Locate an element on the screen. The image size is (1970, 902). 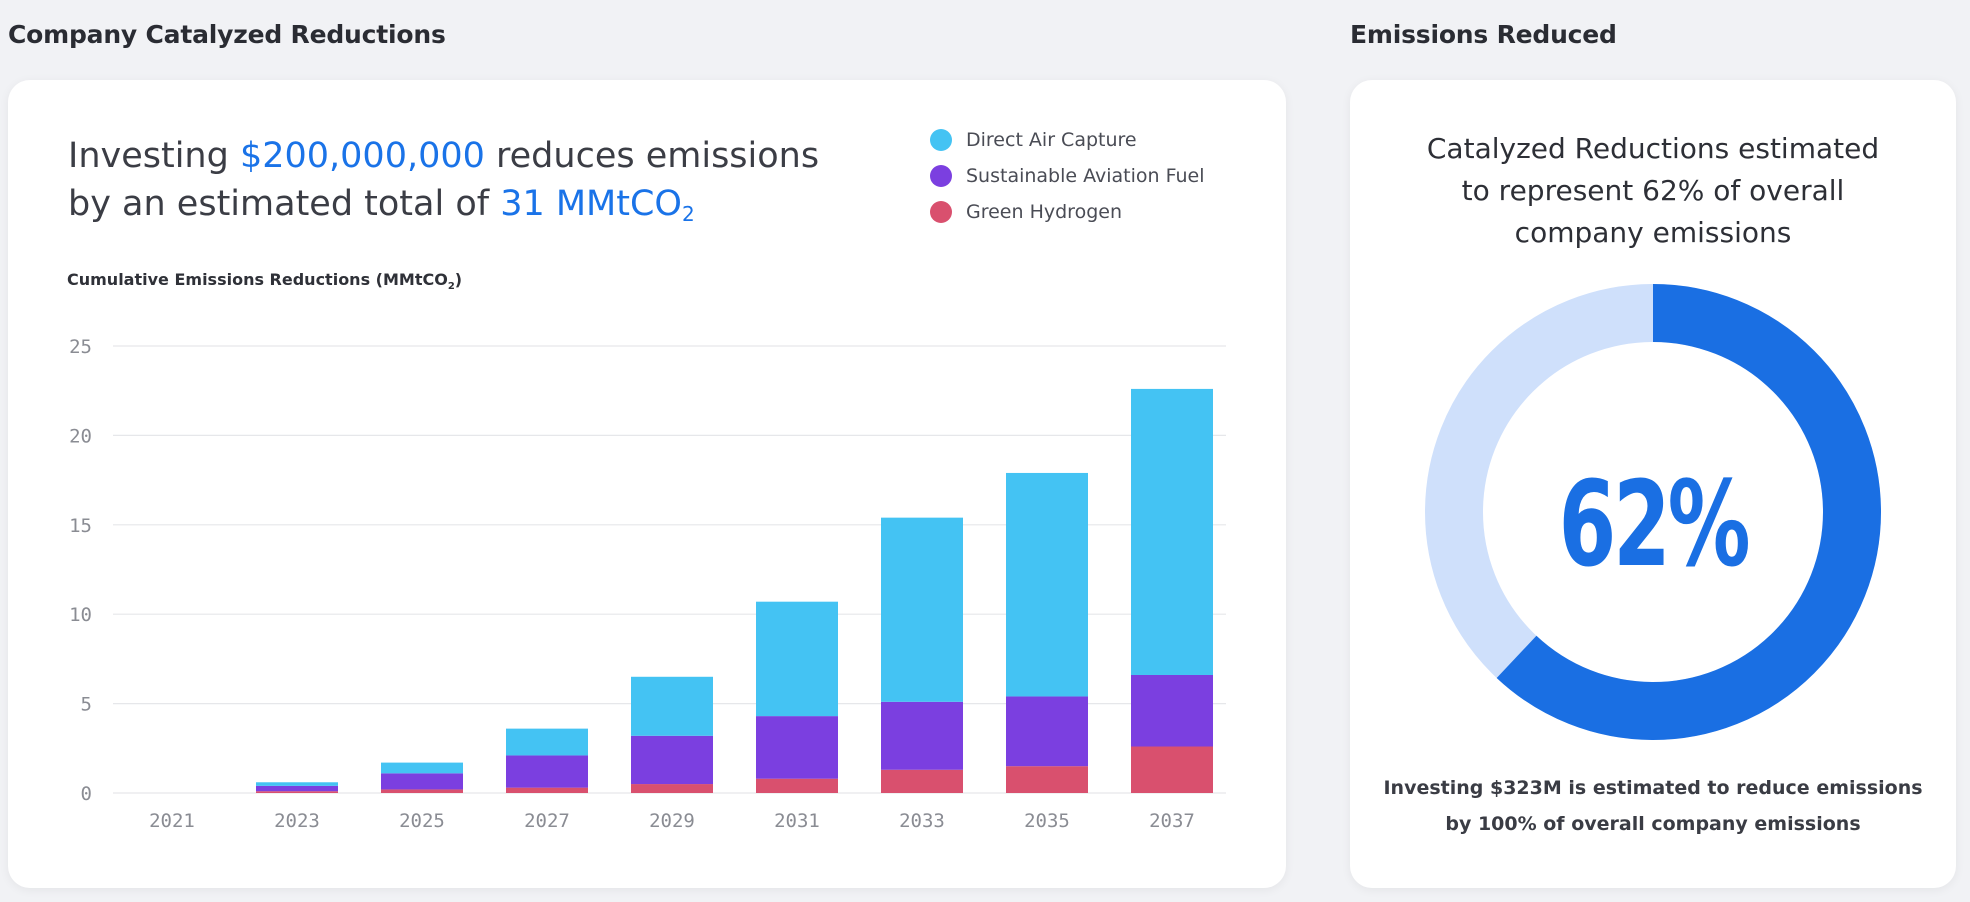
headline-line-2: by an estimated total of 31 MMtCO2 is located at coordinates (443, 209).